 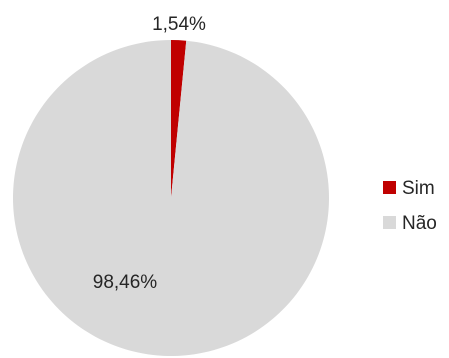 What do you see at coordinates (389, 187) in the screenshot?
I see `legend-swatch-sim` at bounding box center [389, 187].